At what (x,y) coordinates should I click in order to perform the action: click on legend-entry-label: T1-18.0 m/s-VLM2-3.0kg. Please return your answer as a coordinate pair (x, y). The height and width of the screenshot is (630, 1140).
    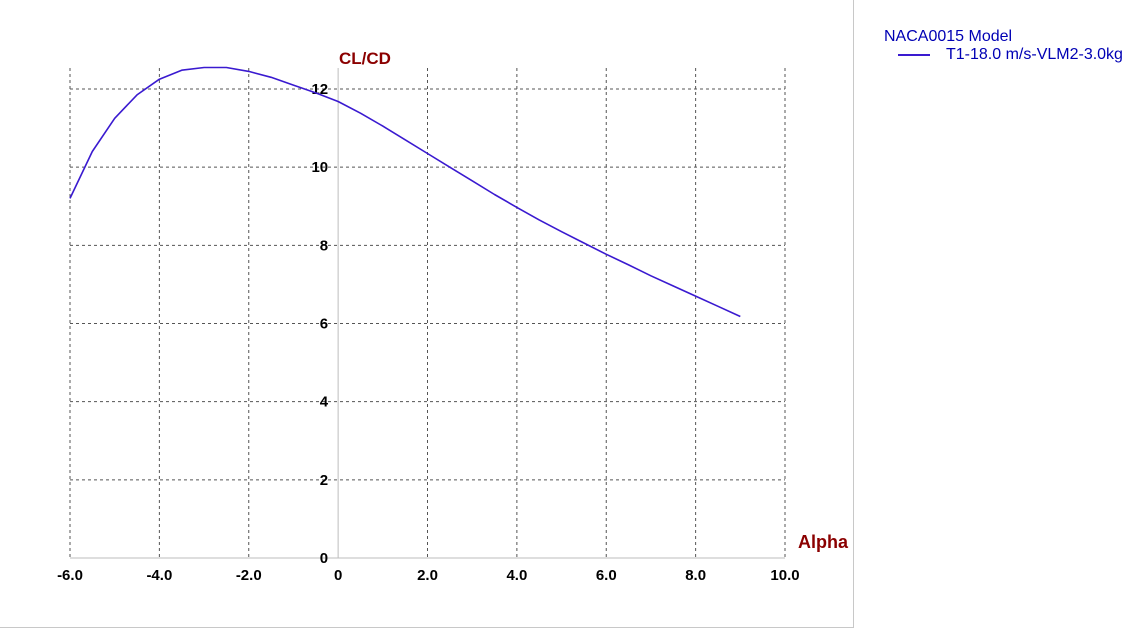
    Looking at the image, I should click on (1034, 54).